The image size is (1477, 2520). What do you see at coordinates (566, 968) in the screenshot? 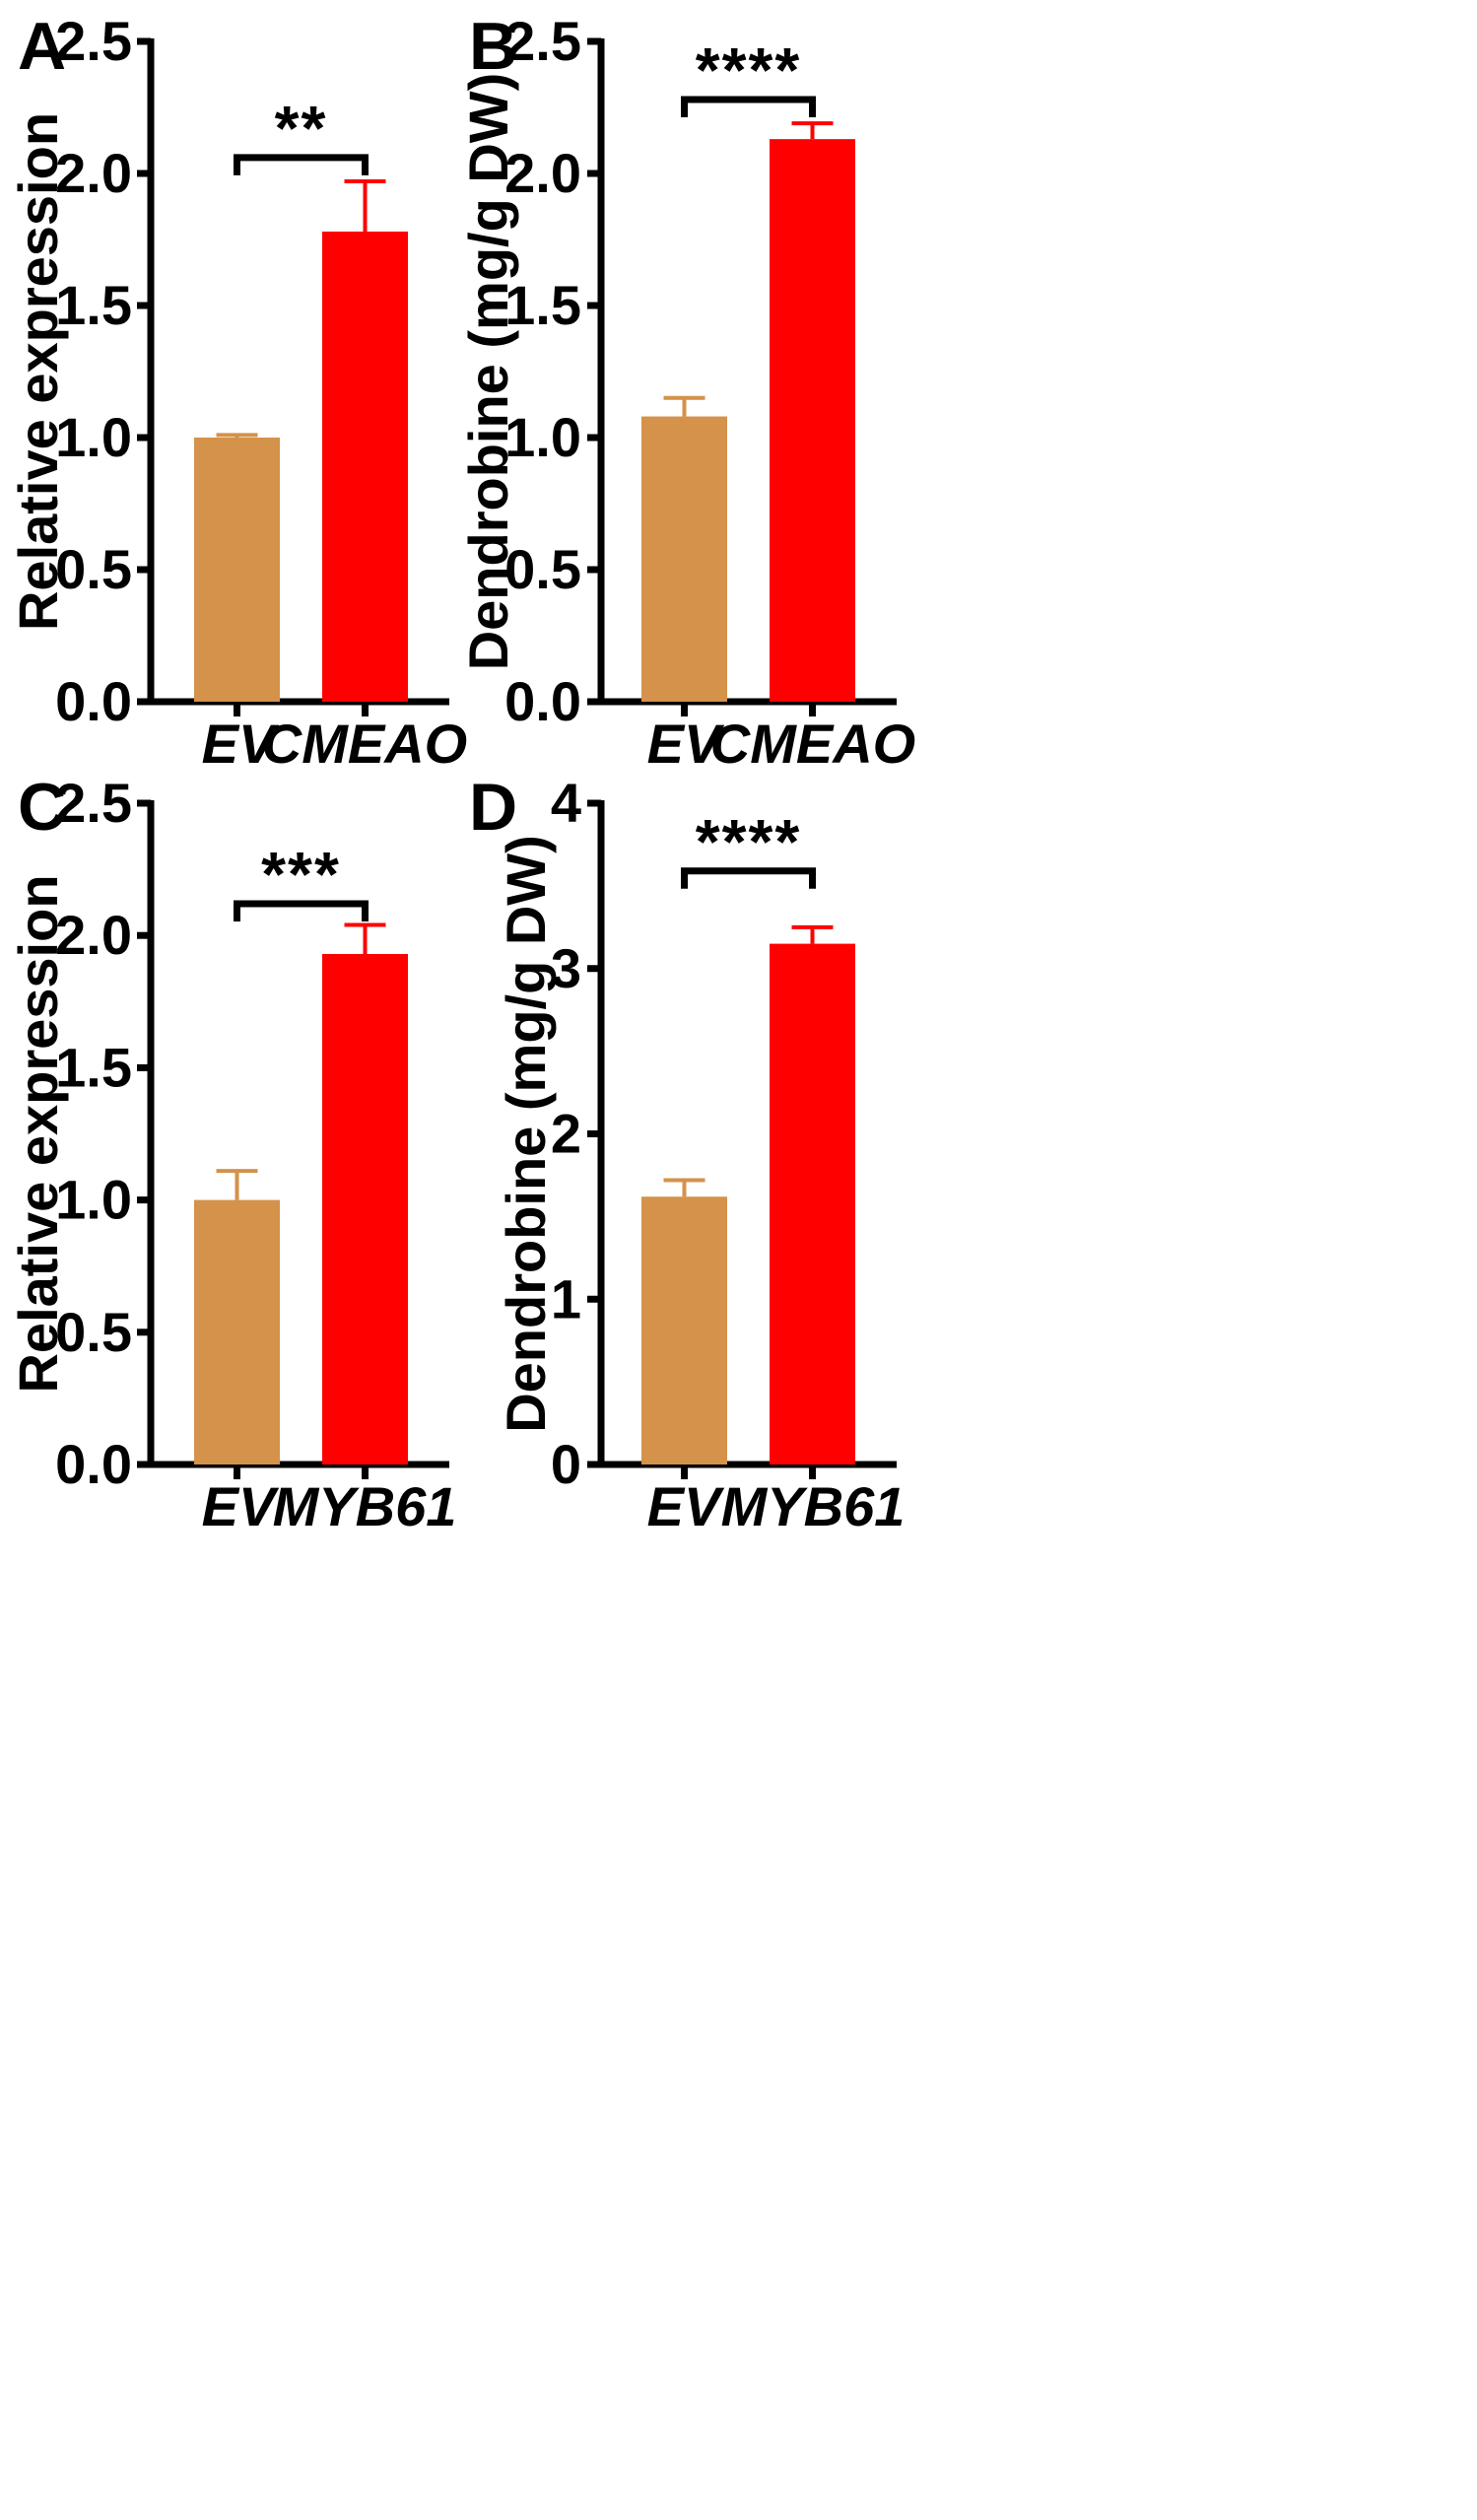
I see `y-tick-label: 3` at bounding box center [566, 968].